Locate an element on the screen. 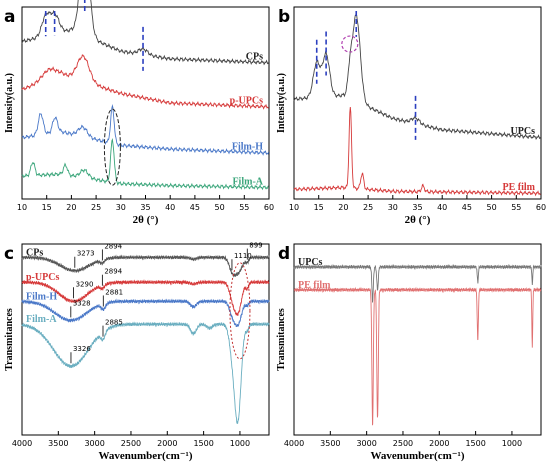  band-label: 899 is located at coordinates (255, 246).